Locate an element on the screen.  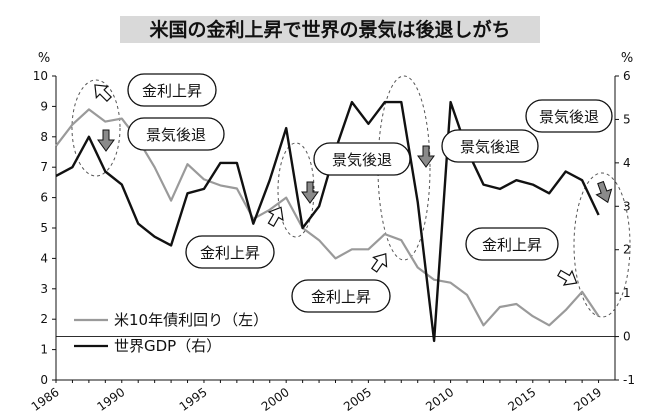
callout-recession-2019: 景気後退 is located at coordinates (569, 116).